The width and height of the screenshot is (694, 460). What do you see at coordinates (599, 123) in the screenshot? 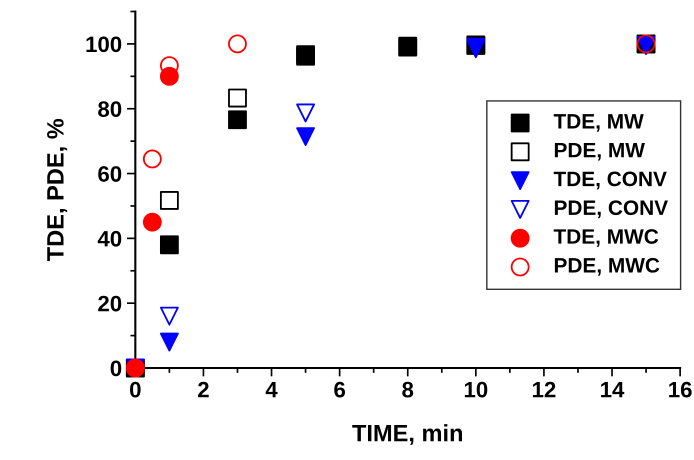
I see `legend-label: TDE, MW` at bounding box center [599, 123].